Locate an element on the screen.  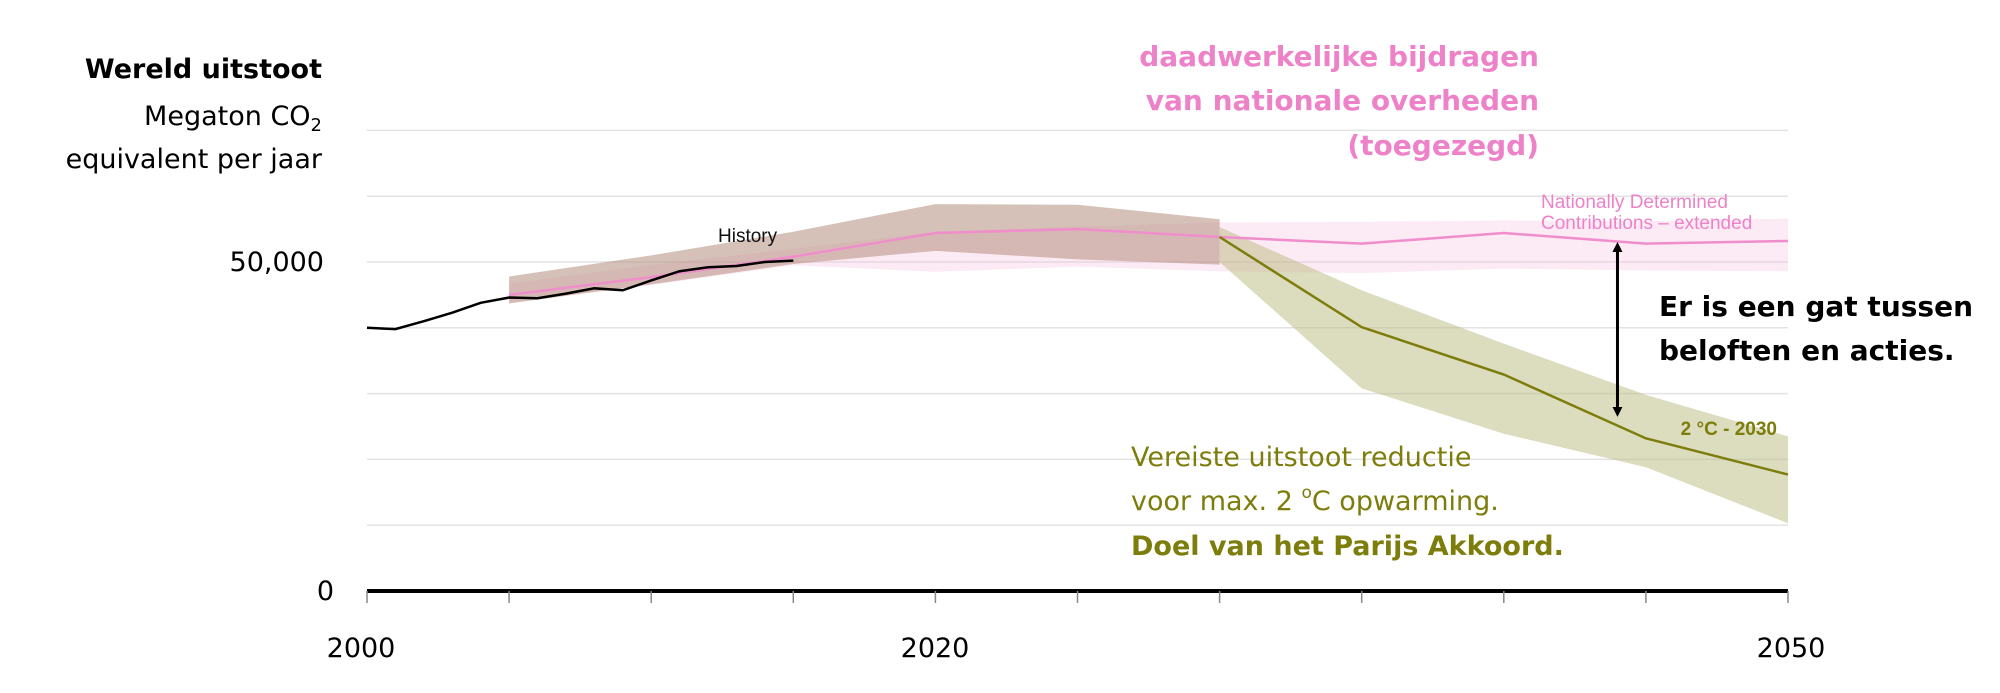
y-axis-unit: Megaton CO2 is located at coordinates (233, 118).